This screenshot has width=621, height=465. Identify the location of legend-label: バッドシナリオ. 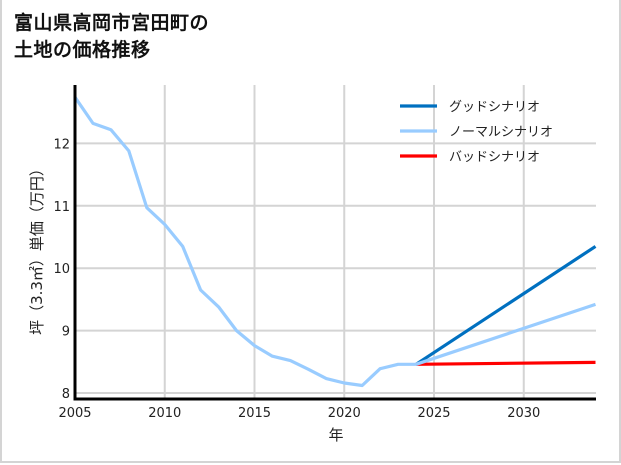
(494, 157).